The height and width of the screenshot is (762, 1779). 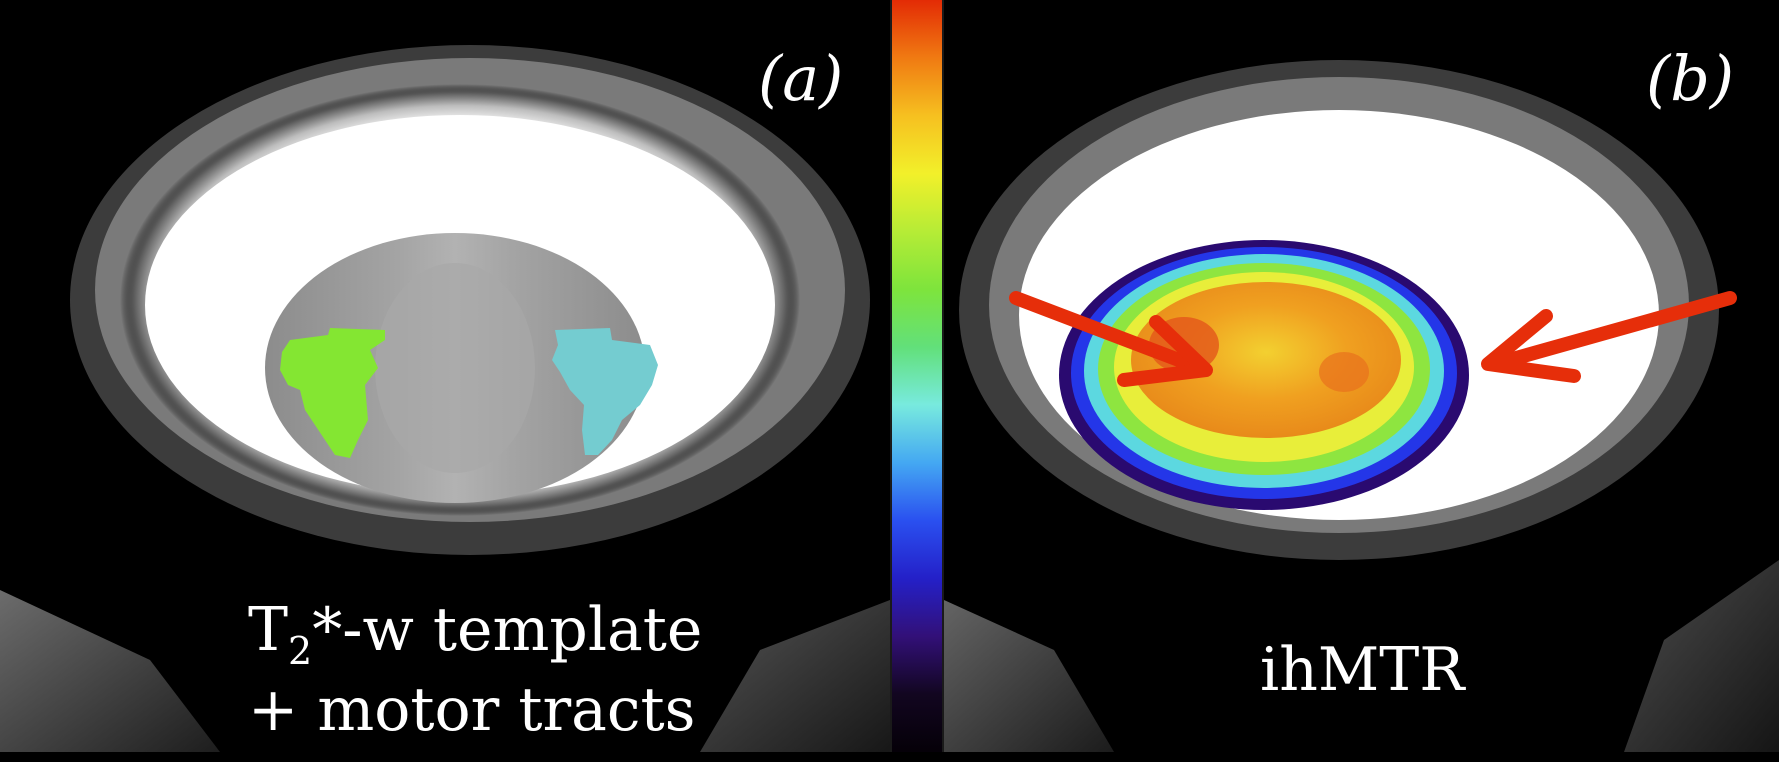 What do you see at coordinates (300, 651) in the screenshot?
I see `caption-subscript: 2` at bounding box center [300, 651].